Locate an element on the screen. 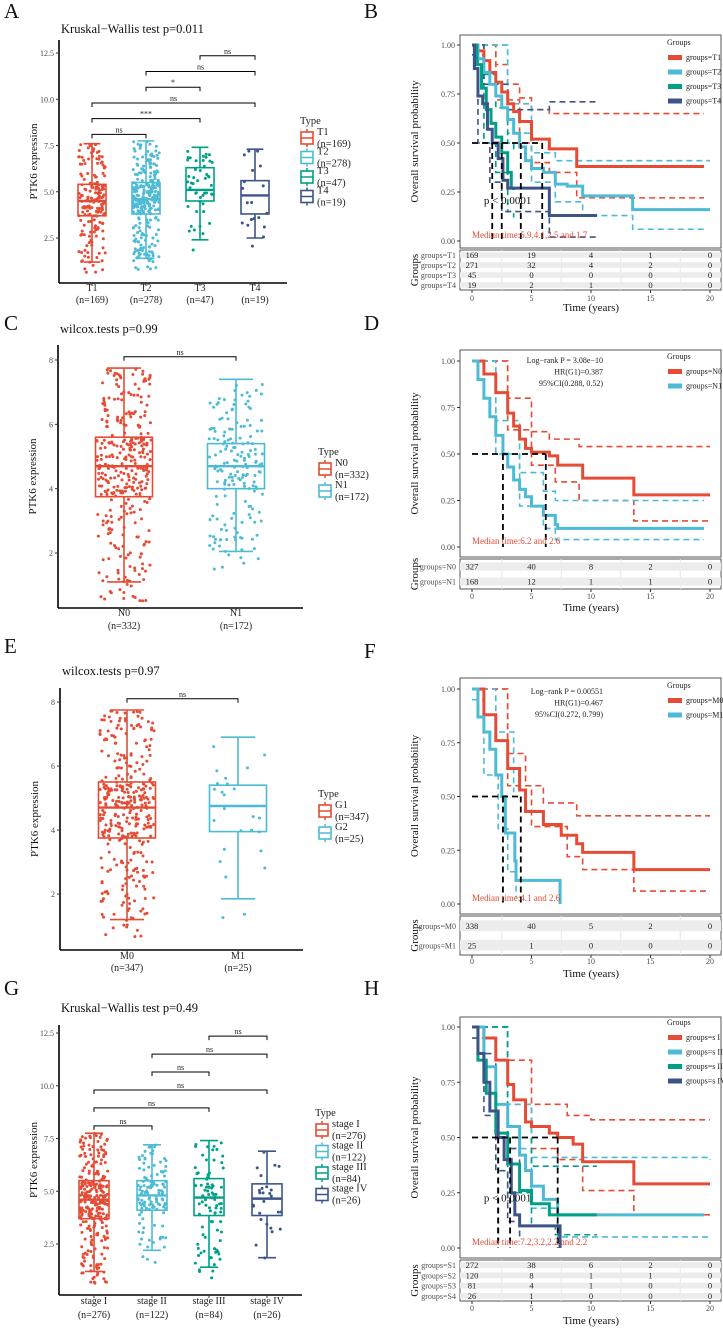 The image size is (723, 1328). risk-count: 1 is located at coordinates (591, 582).